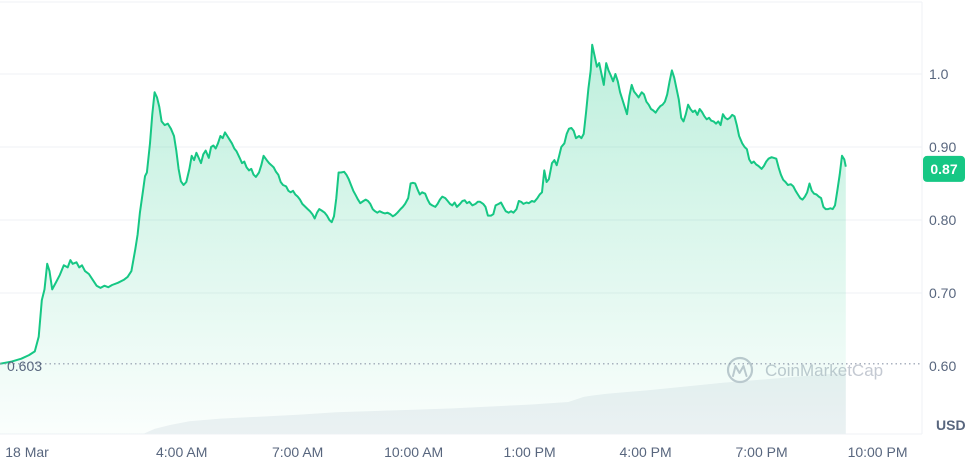 This screenshot has width=971, height=467. What do you see at coordinates (27, 452) in the screenshot?
I see `x-tick-label: 18 Mar` at bounding box center [27, 452].